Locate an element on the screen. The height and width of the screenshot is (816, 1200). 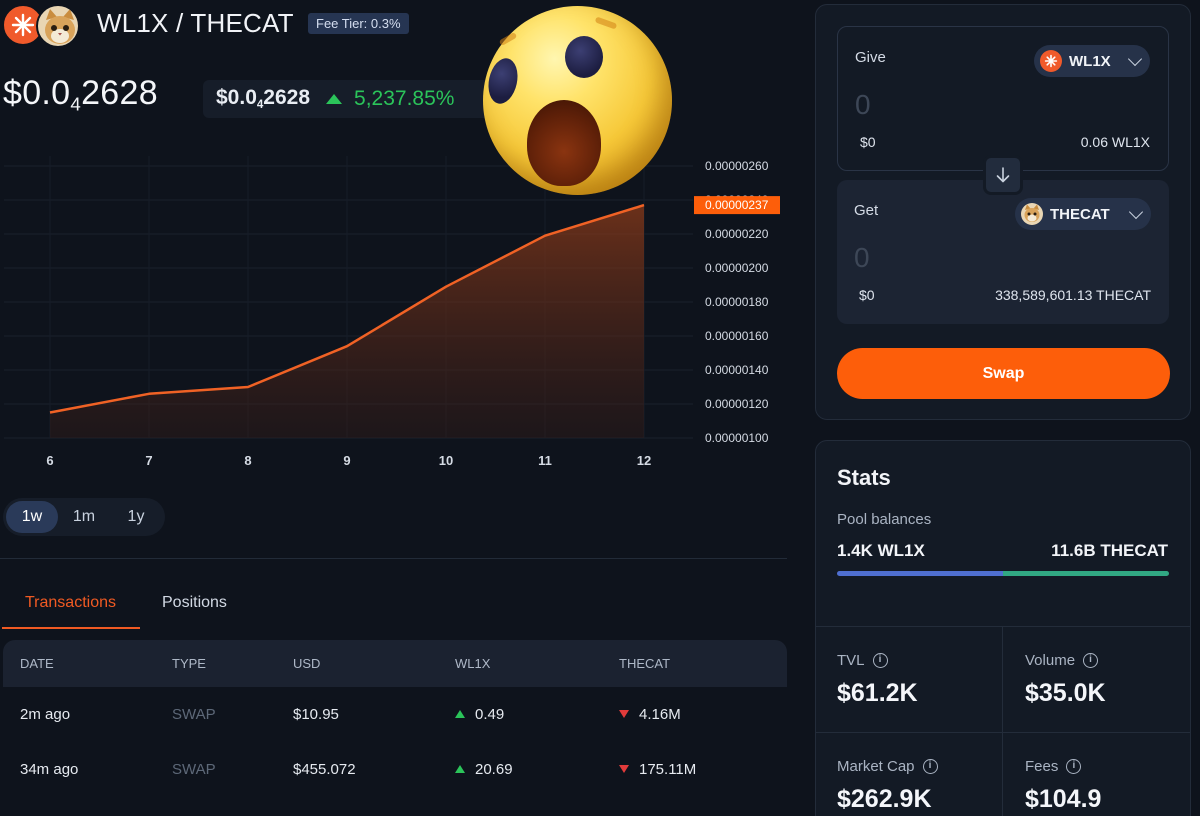
tab-transactions: Transactions is located at coordinates (70, 602).